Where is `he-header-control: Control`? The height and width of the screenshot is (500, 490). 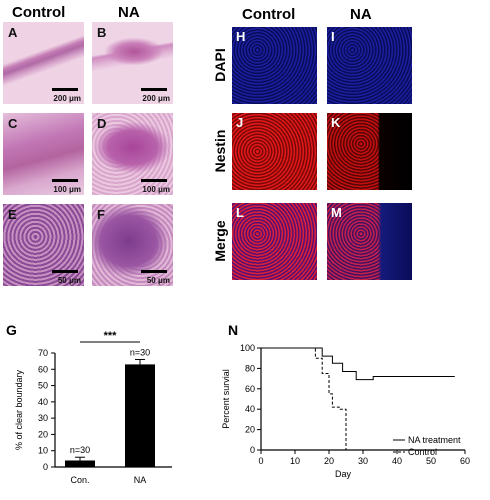 he-header-control: Control is located at coordinates (39, 12).